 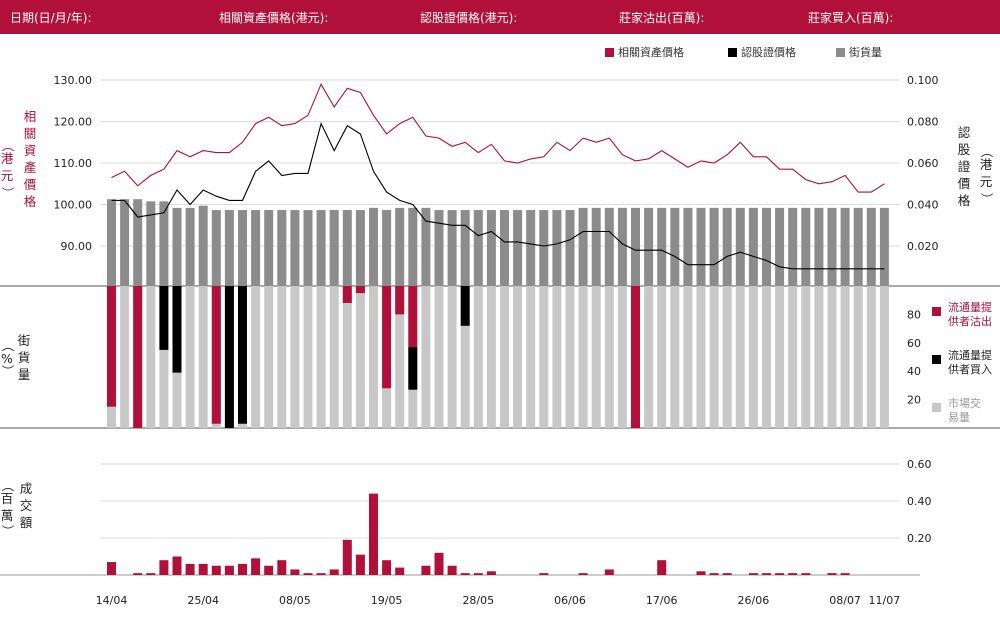 What do you see at coordinates (964, 410) in the screenshot?
I see `legend-market-text: 市場交易量` at bounding box center [964, 410].